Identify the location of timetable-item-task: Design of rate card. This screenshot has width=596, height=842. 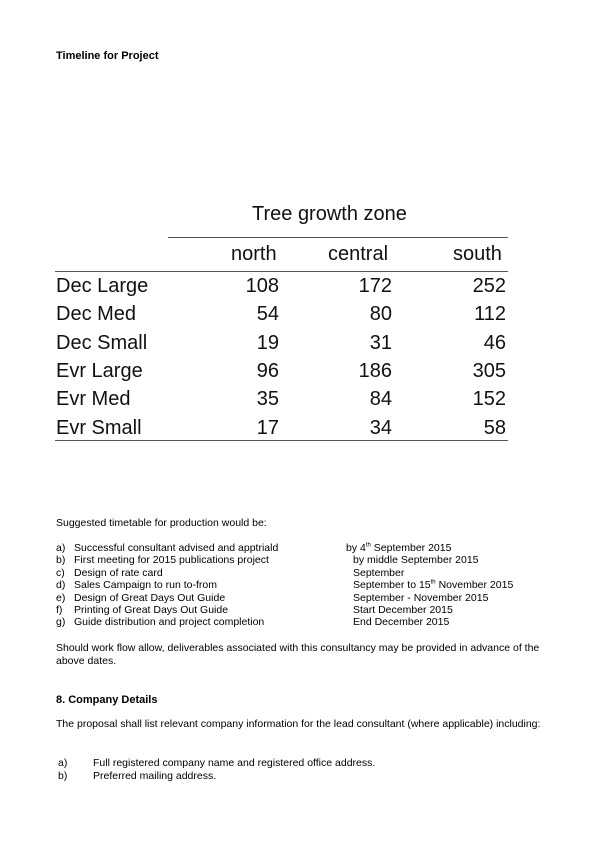
(118, 572).